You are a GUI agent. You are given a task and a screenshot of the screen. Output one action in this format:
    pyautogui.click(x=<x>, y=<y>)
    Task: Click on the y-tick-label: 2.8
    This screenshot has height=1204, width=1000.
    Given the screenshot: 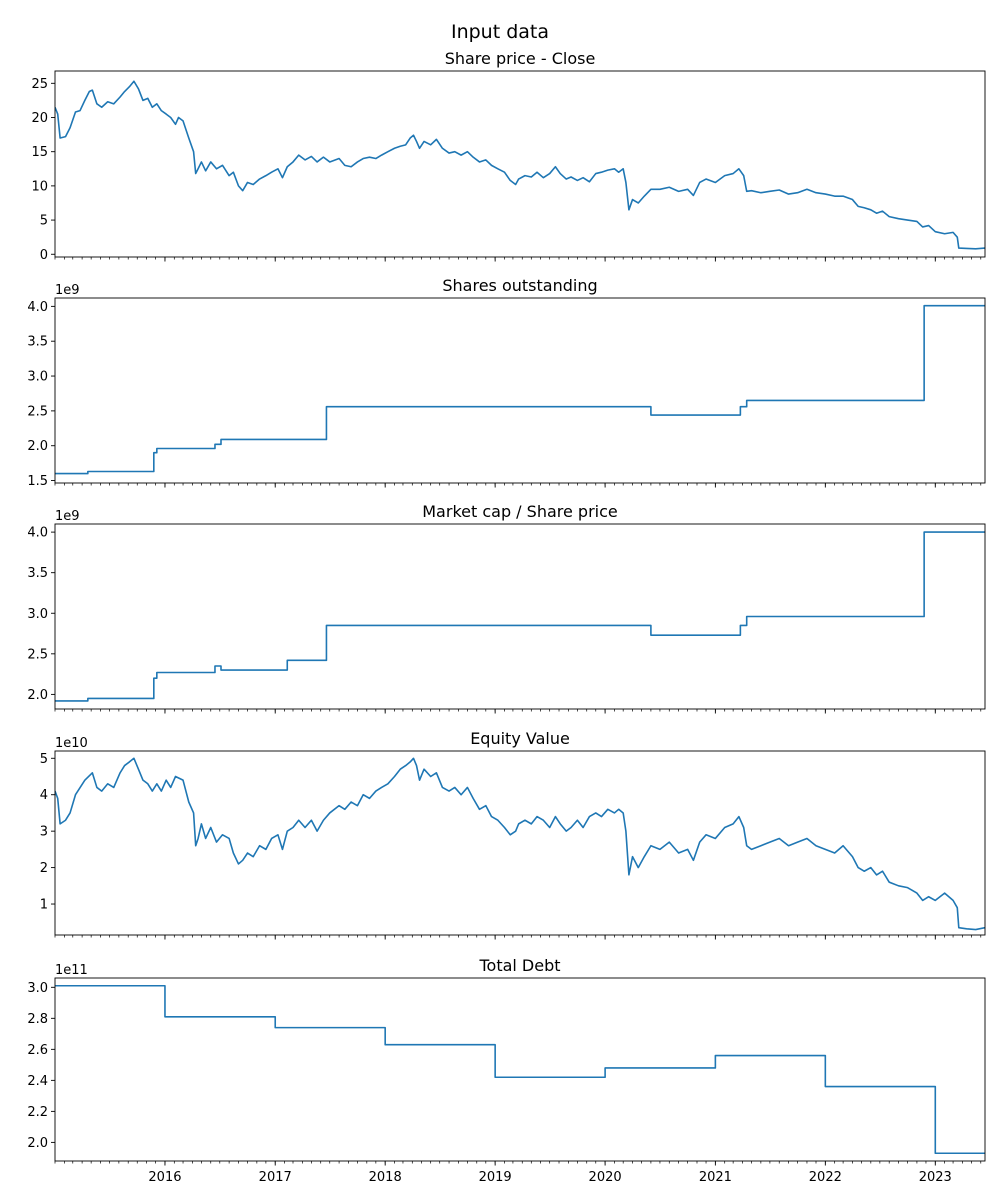 What is the action you would take?
    pyautogui.click(x=37, y=1019)
    